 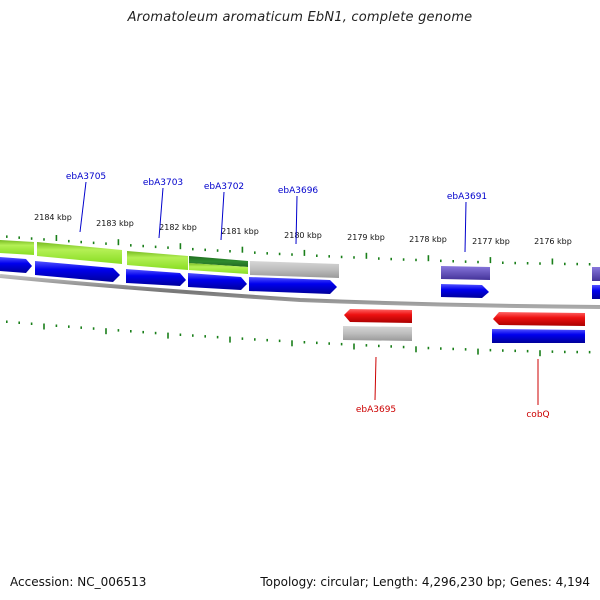 What do you see at coordinates (456, 380) in the screenshot?
I see `bottom-gene-leaders` at bounding box center [456, 380].